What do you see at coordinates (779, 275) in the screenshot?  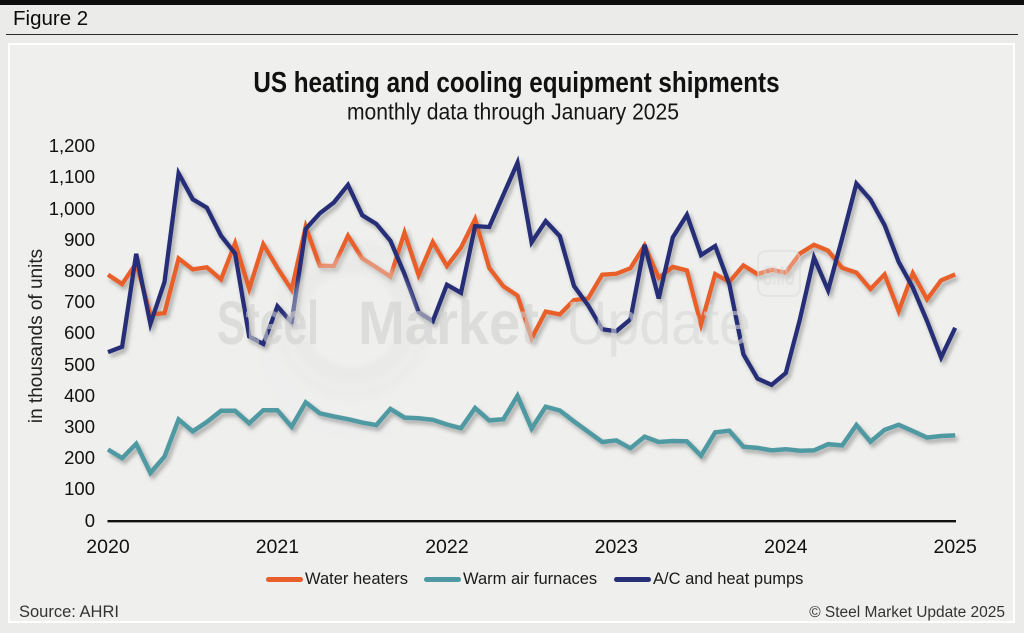 I see `svg-text: SMU` at bounding box center [779, 275].